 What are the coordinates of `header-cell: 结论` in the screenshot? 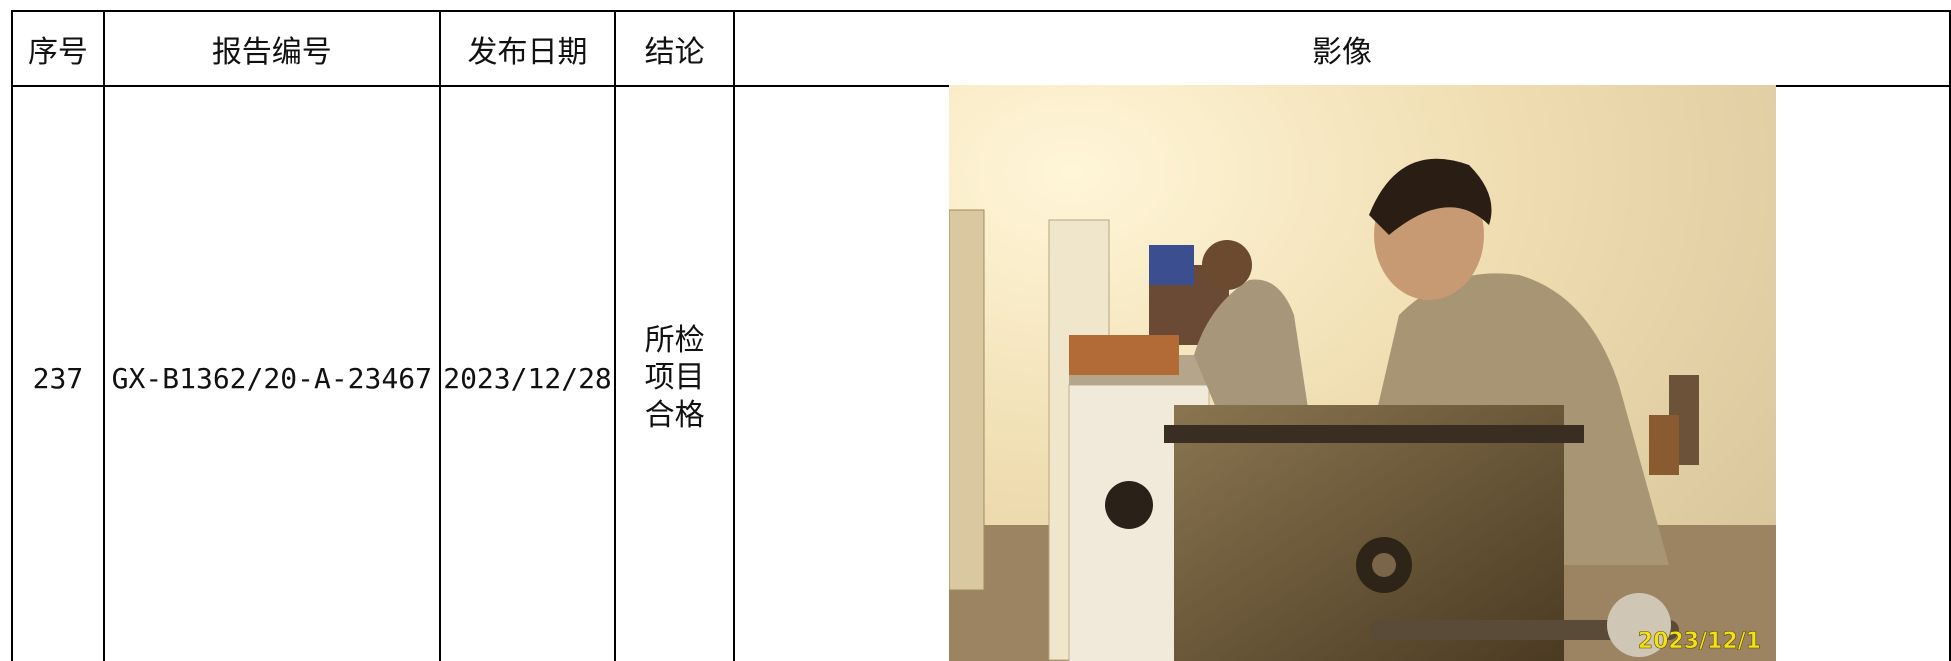 It's located at (675, 48).